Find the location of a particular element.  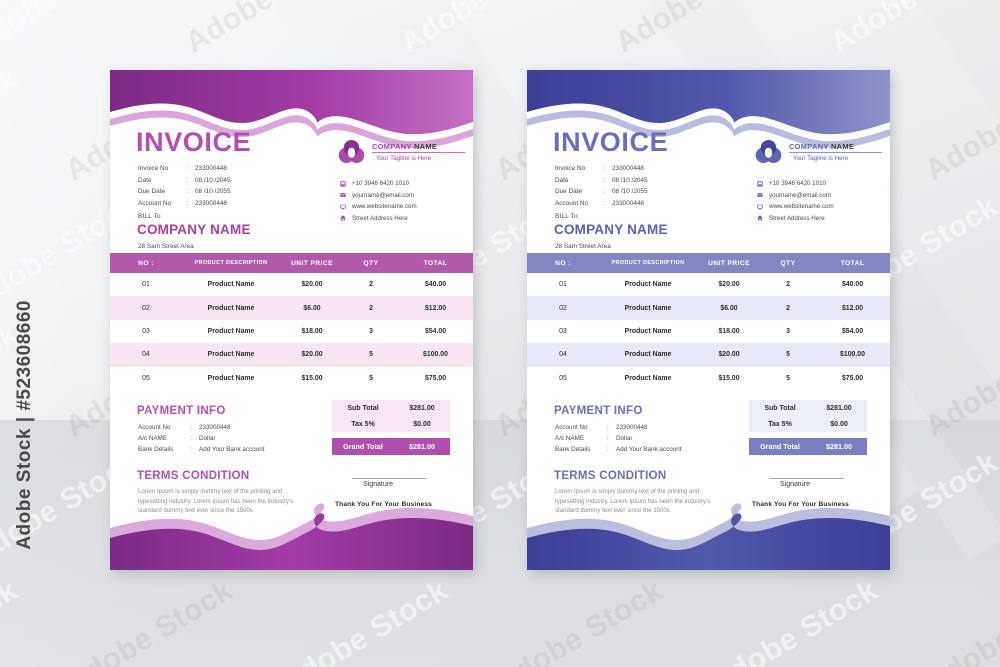

cell-qty: 5 is located at coordinates (371, 378).